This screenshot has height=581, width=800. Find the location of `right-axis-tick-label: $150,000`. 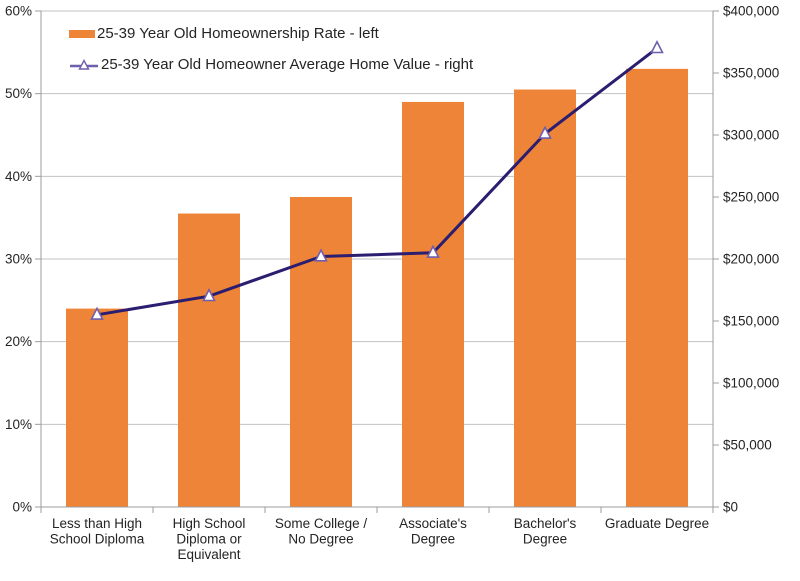

right-axis-tick-label: $150,000 is located at coordinates (751, 321).